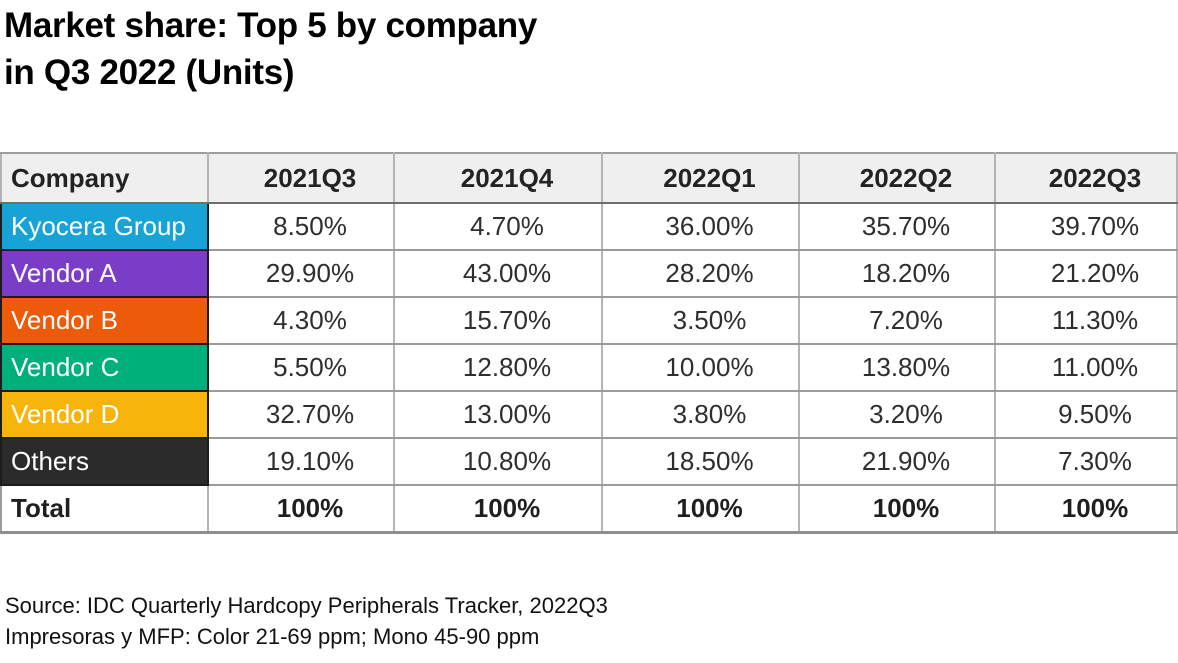  I want to click on vendor-chip: Vendor A, so click(104, 273).